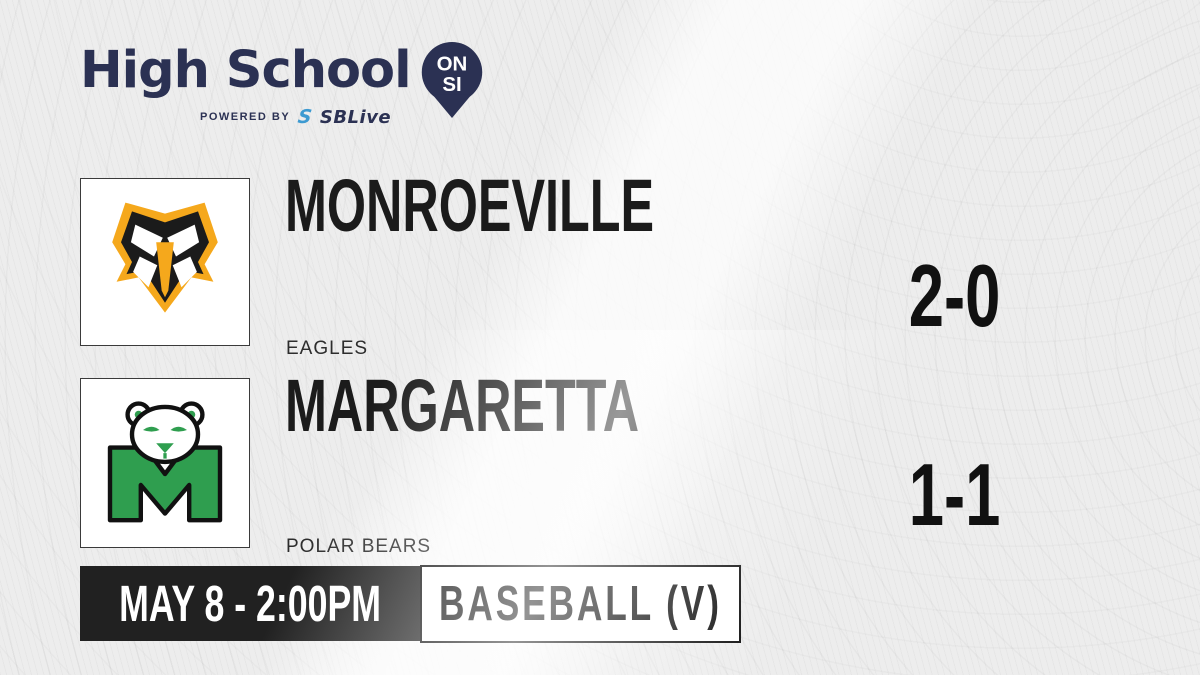  Describe the element at coordinates (165, 257) in the screenshot. I see `eagle-mascot-icon` at that location.